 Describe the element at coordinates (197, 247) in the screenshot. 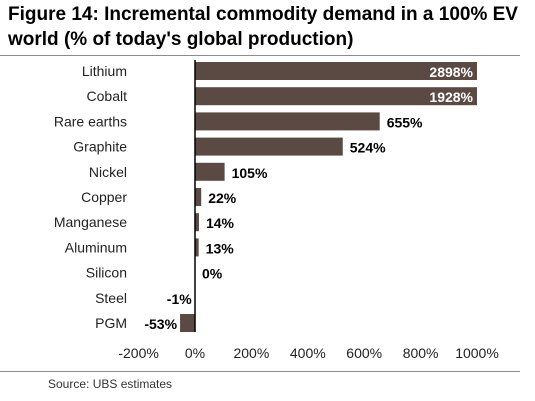

I see `bar-aluminum` at that location.